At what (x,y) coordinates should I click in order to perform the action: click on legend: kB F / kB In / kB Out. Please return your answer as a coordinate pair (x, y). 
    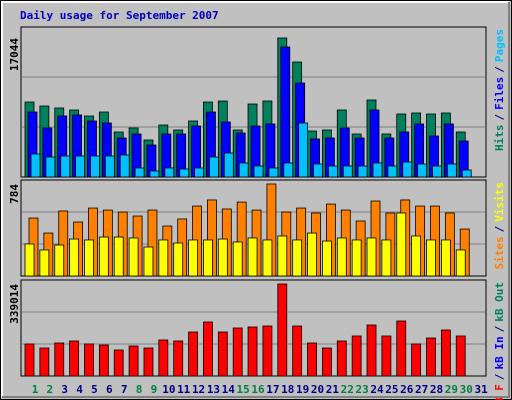
    Looking at the image, I should click on (499, 341).